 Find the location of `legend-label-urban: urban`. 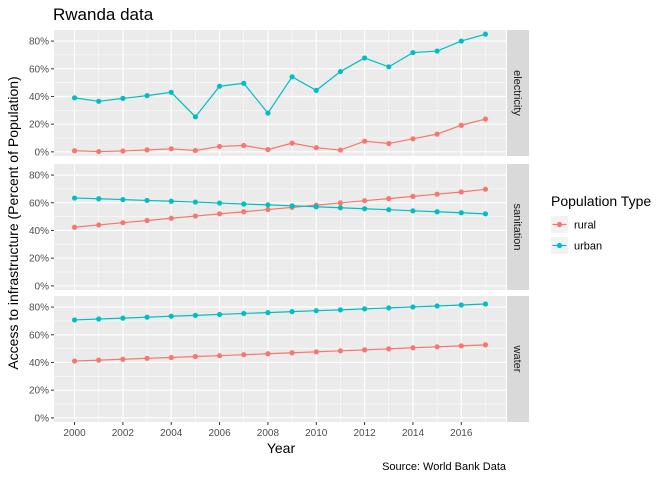

legend-label-urban: urban is located at coordinates (588, 247).